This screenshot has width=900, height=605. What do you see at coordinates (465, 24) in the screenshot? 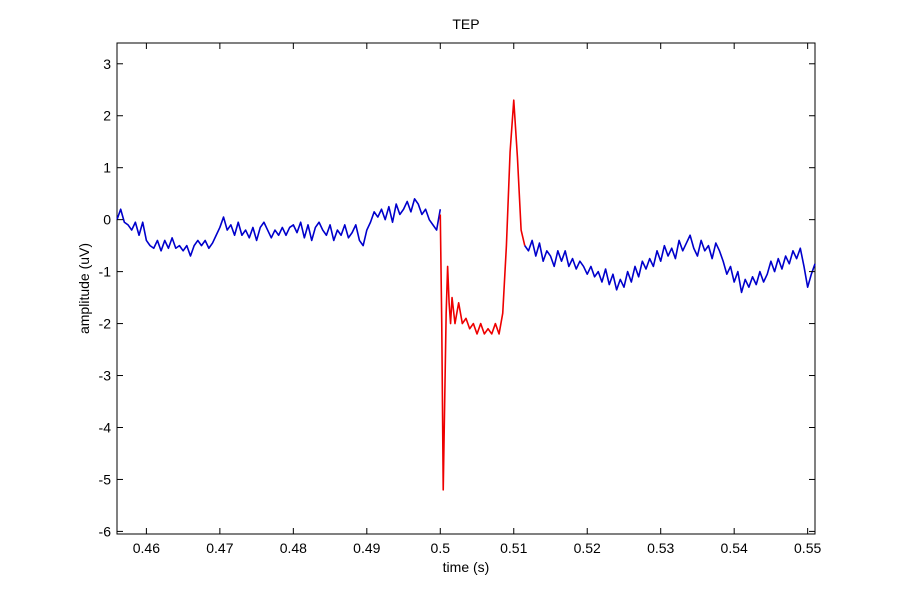
I see `chart-title: TEP` at bounding box center [465, 24].